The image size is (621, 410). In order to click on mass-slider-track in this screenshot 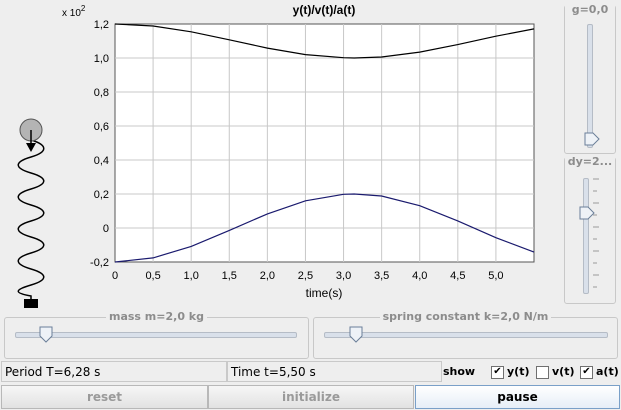, I will do `click(156, 335)`.